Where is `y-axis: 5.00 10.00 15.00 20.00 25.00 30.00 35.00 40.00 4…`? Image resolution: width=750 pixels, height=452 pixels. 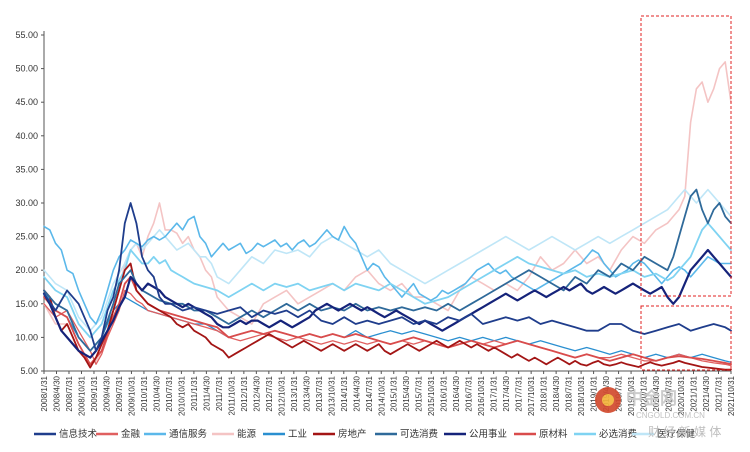 y-axis: 5.00 10.00 15.00 20.00 25.00 30.00 35.00 40.00 4… is located at coordinates (30, 203).